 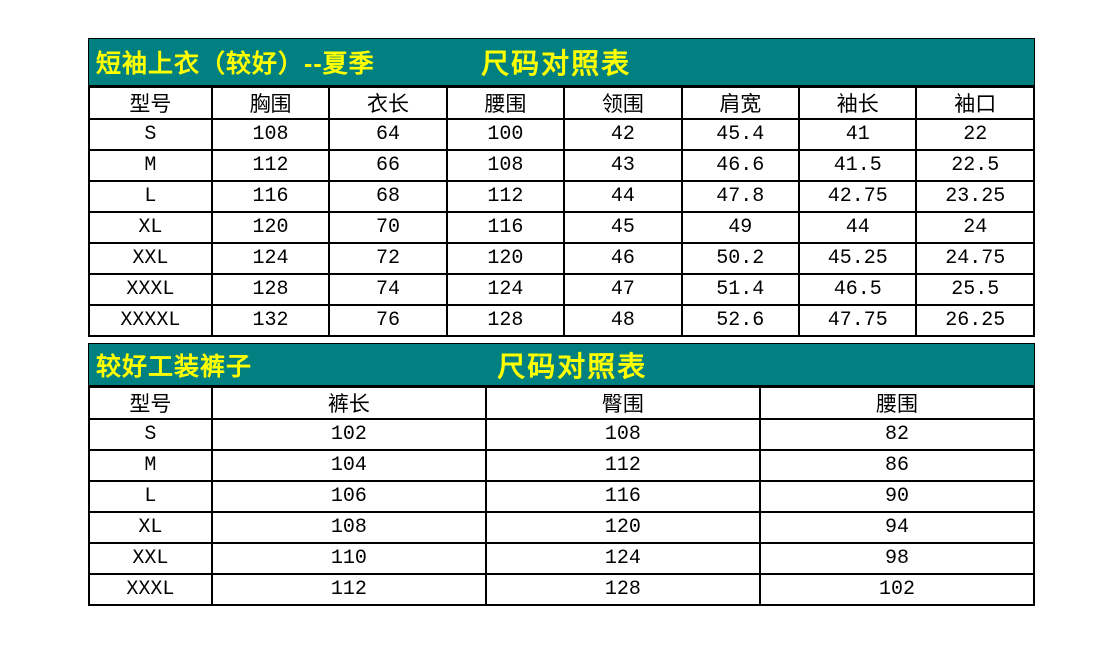 What do you see at coordinates (270, 320) in the screenshot?
I see `measurement-cell: 132` at bounding box center [270, 320].